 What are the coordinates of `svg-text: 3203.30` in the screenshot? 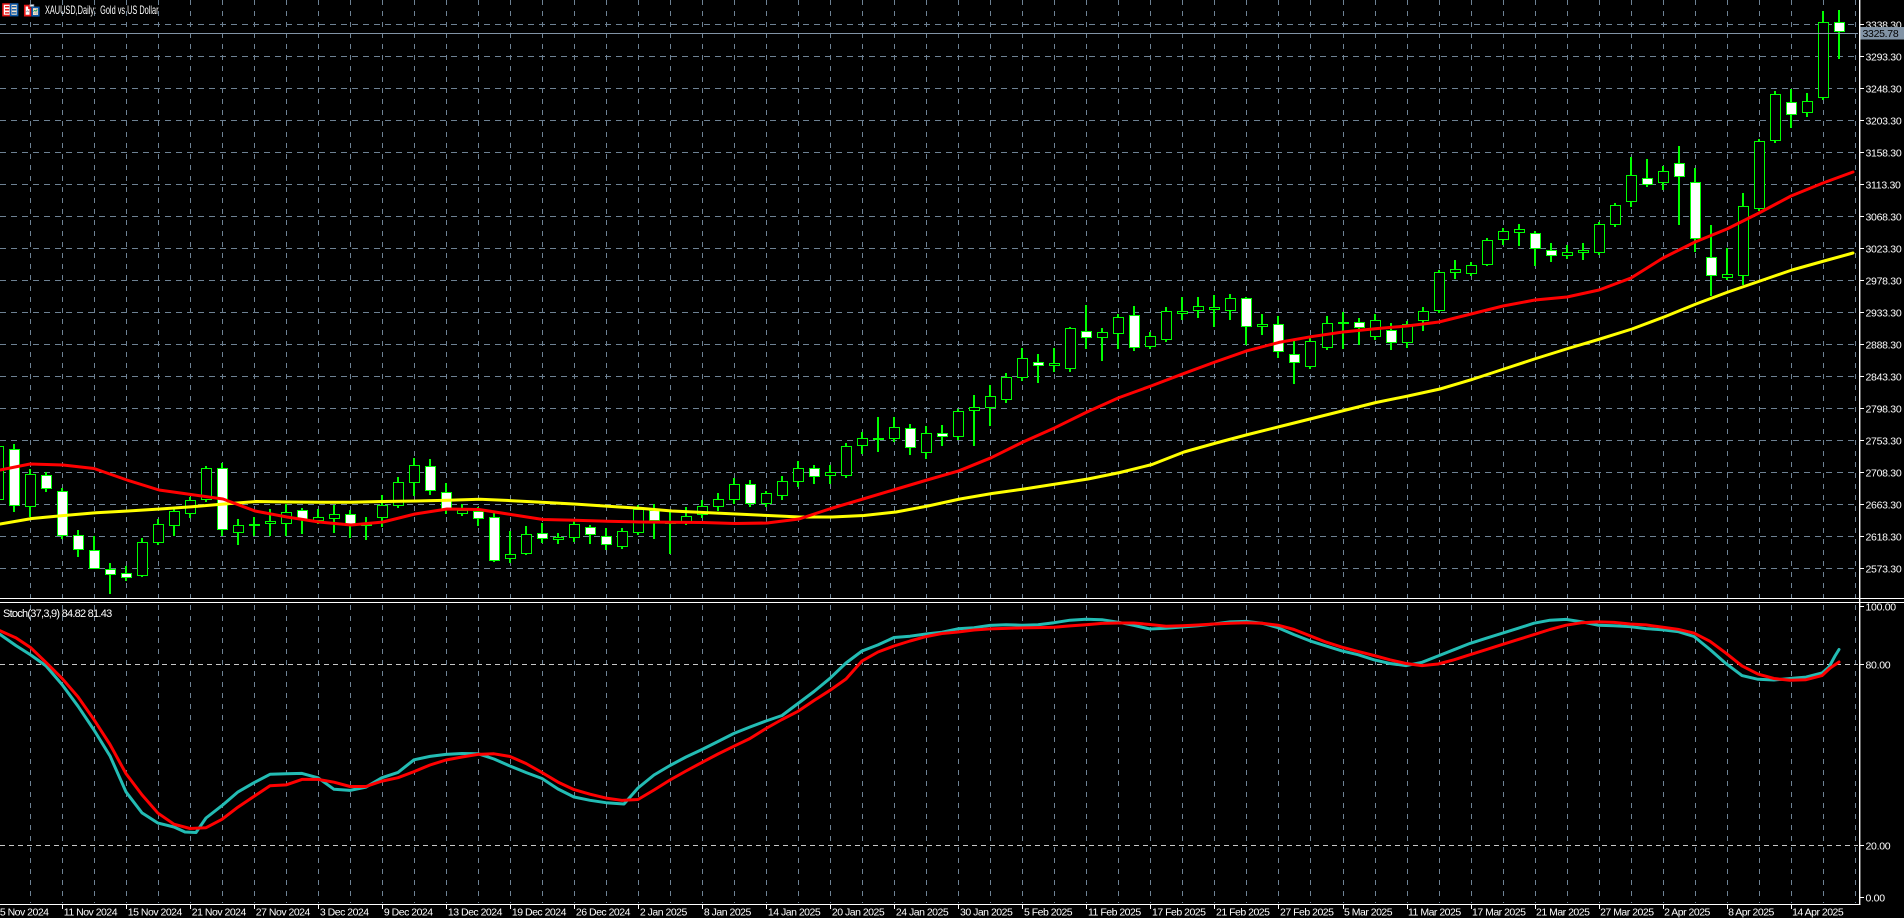 It's located at (1884, 121).